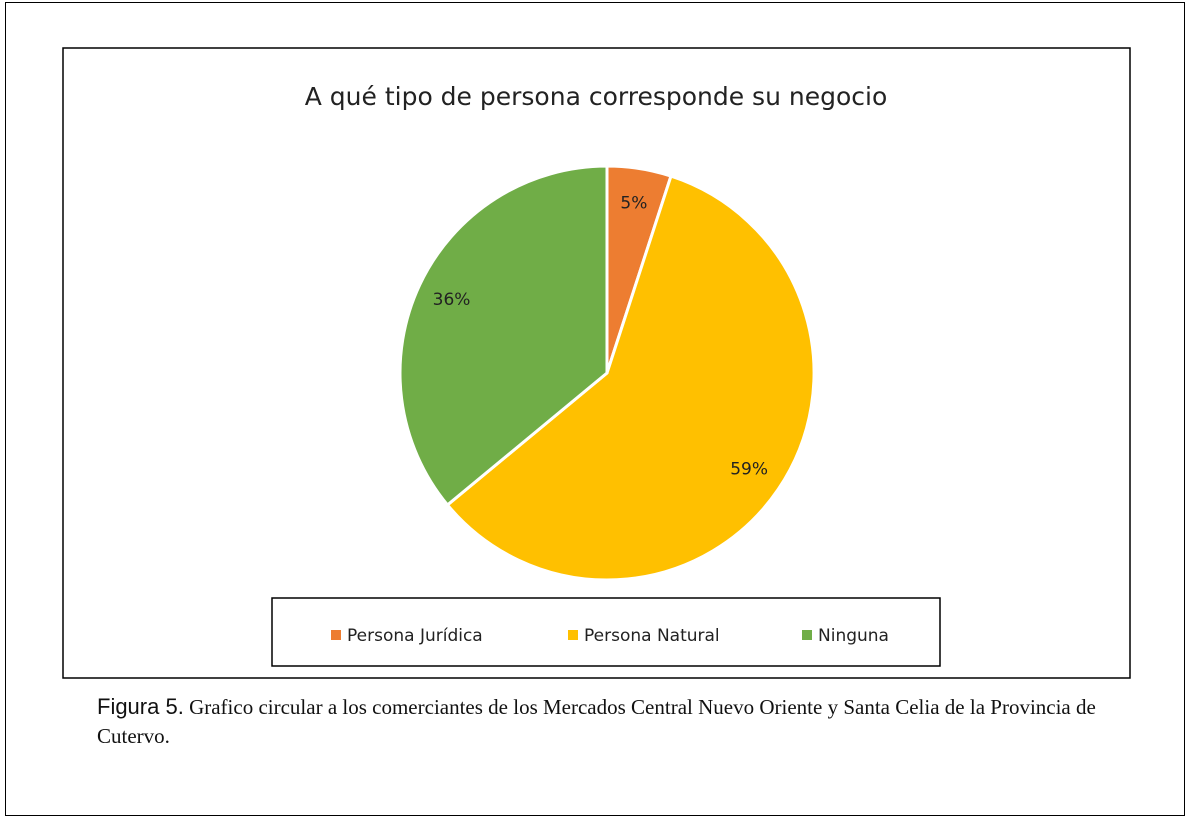 The width and height of the screenshot is (1191, 820). I want to click on data-label: 36%, so click(452, 300).